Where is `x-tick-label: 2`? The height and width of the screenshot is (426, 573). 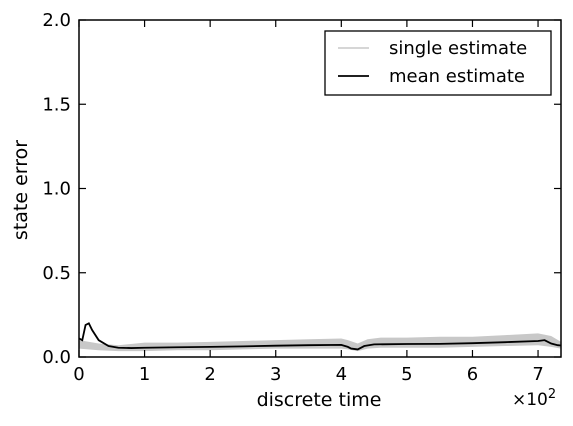
x-tick-label: 2 is located at coordinates (209, 374).